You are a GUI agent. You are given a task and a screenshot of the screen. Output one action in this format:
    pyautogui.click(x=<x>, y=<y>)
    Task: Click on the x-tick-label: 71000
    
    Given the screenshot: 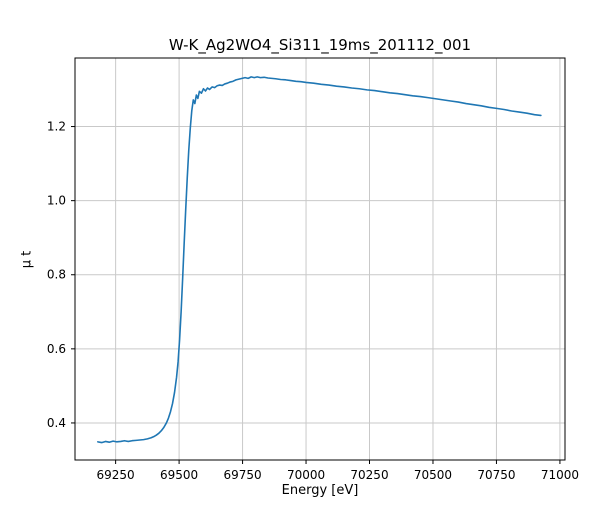 What is the action you would take?
    pyautogui.click(x=560, y=475)
    